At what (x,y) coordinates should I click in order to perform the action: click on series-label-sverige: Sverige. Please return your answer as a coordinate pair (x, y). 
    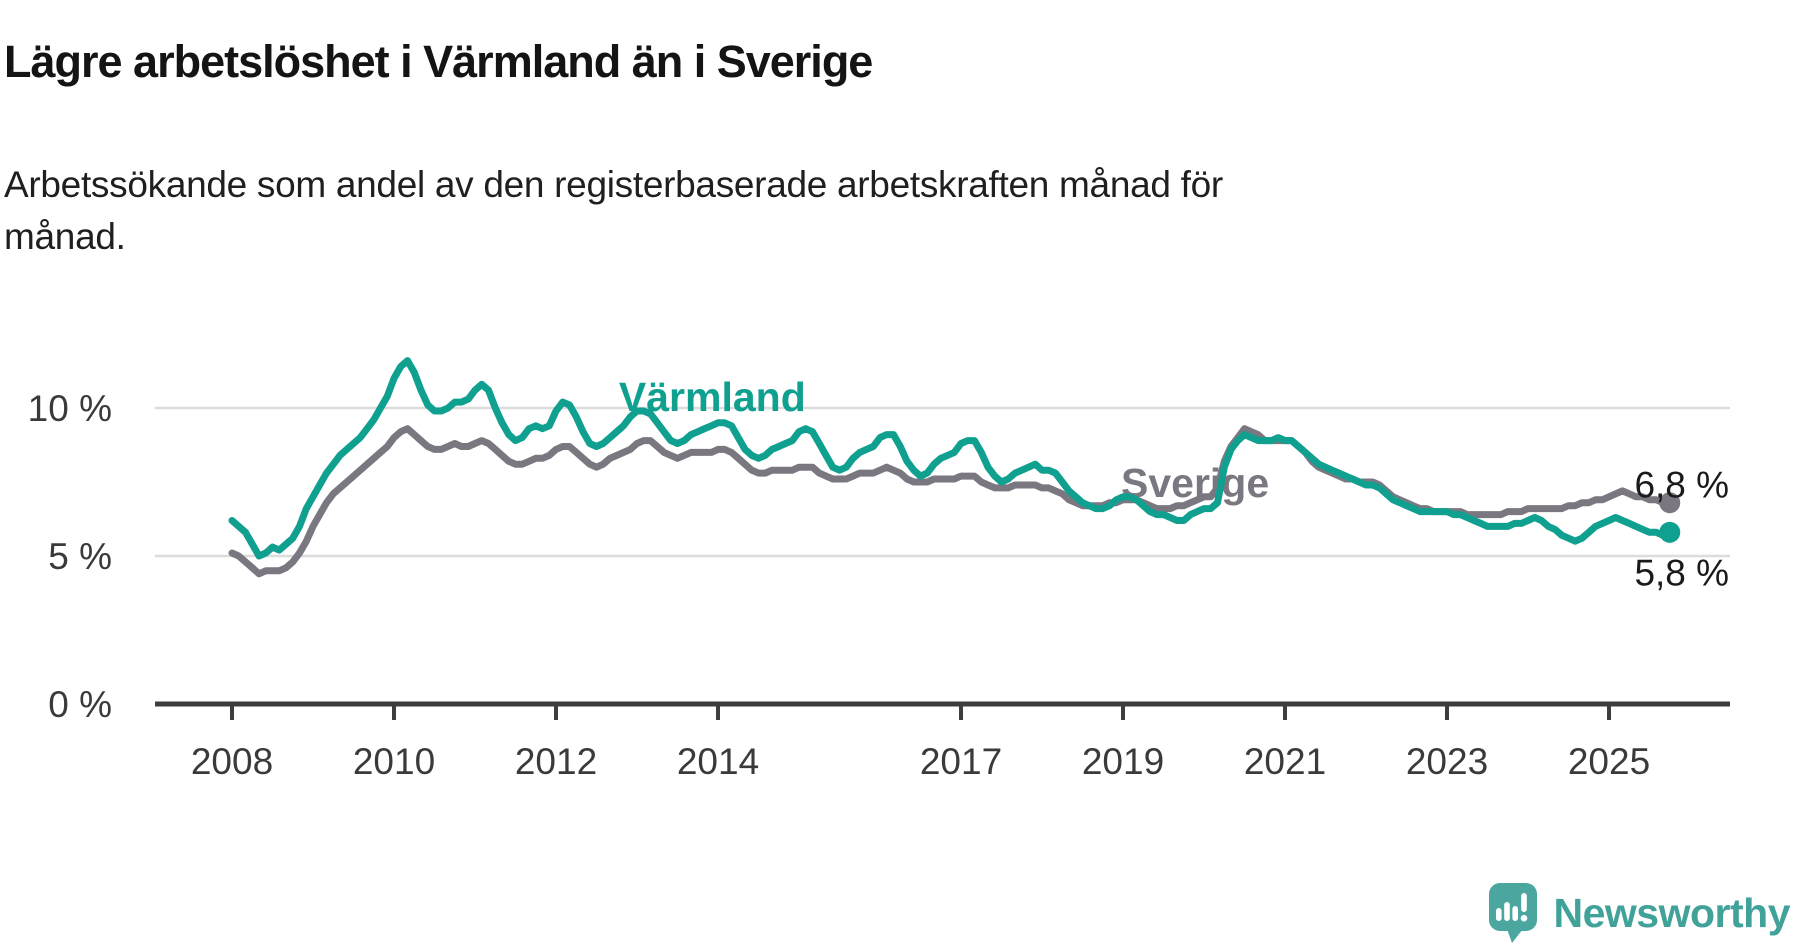
    Looking at the image, I should click on (1195, 483).